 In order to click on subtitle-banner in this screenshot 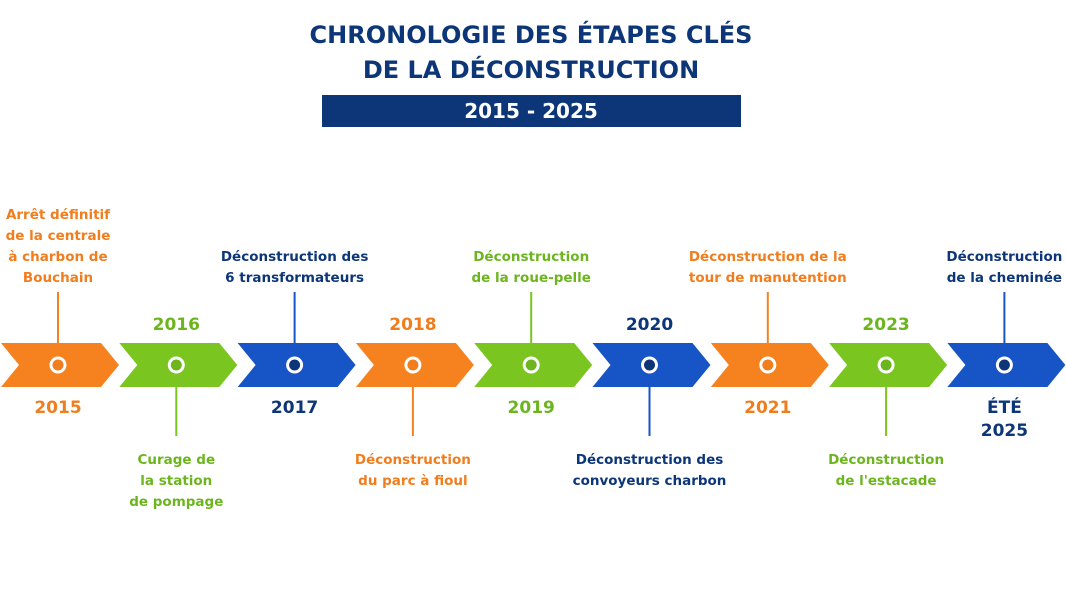, I will do `click(531, 111)`.